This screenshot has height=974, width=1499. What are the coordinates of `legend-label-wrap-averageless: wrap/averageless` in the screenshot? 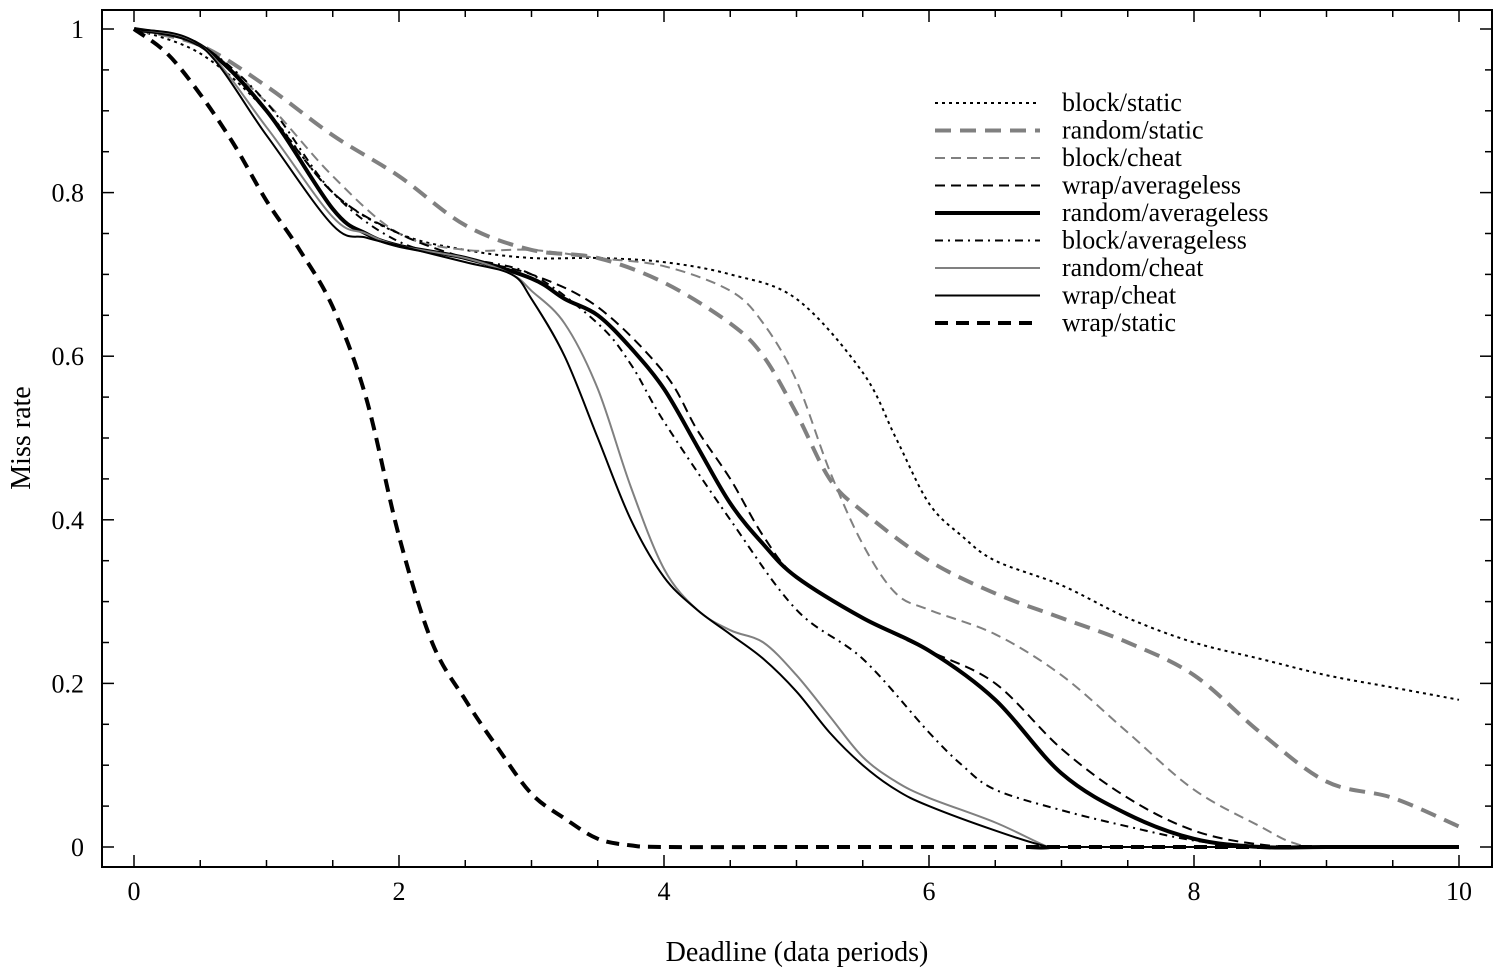 It's located at (1151, 185).